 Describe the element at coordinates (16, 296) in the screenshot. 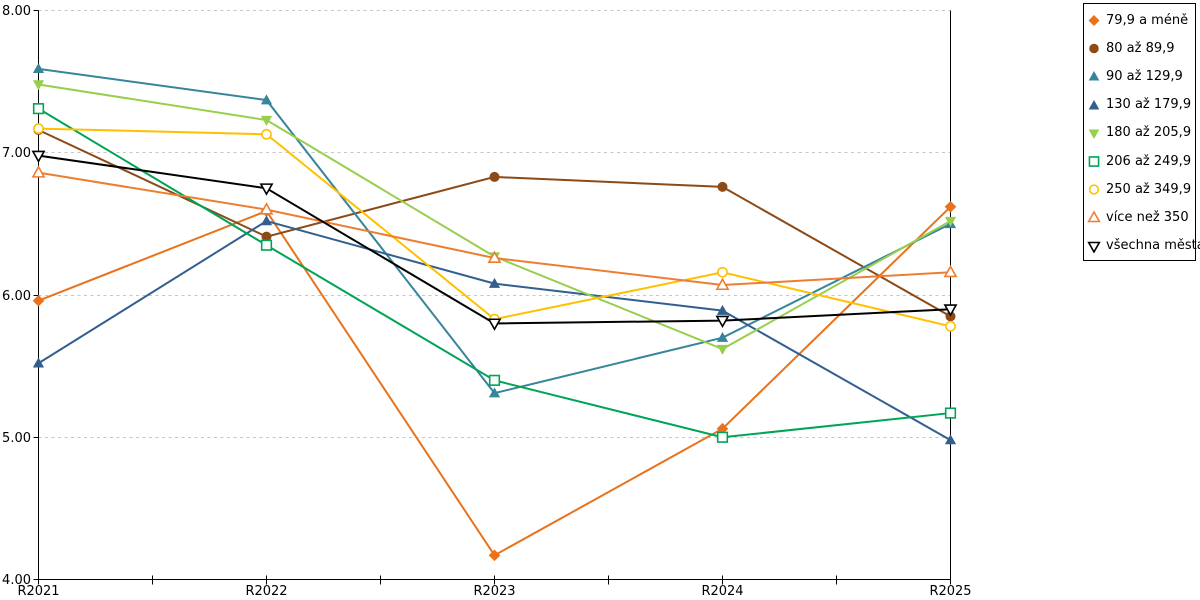

I see `y-tick-label: 6.00` at that location.